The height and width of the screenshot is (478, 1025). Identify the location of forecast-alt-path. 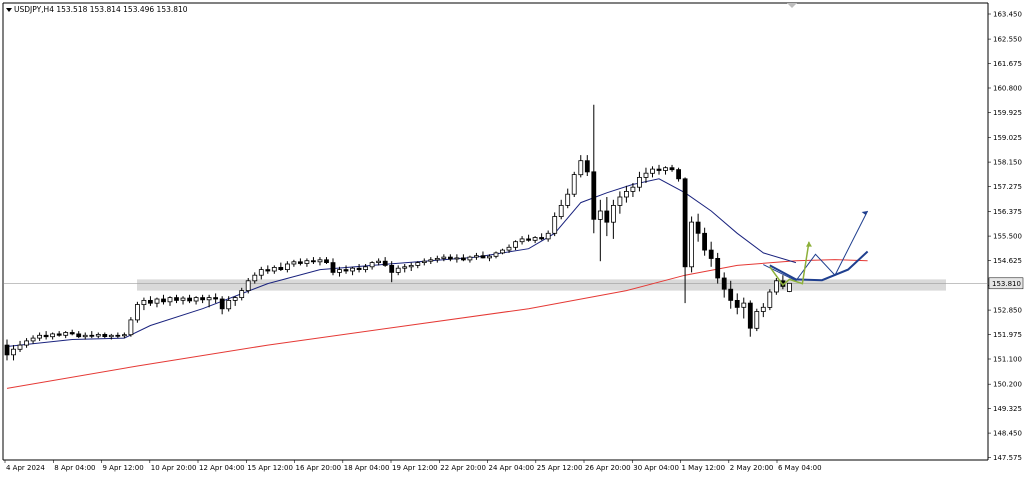
(789, 264).